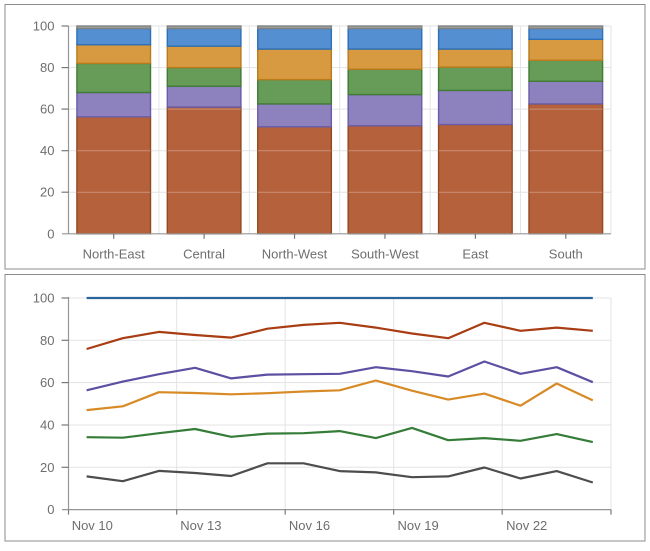 The height and width of the screenshot is (551, 650). What do you see at coordinates (204, 254) in the screenshot?
I see `svg-text: Central` at bounding box center [204, 254].